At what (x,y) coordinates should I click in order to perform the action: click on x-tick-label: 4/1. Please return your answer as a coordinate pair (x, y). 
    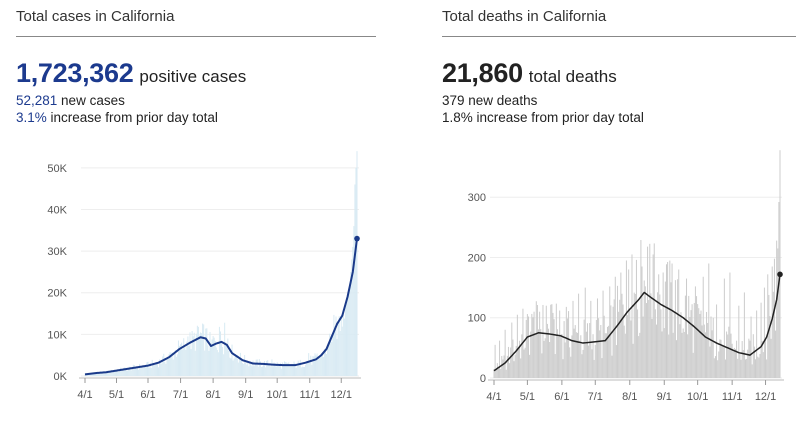
    Looking at the image, I should click on (493, 397).